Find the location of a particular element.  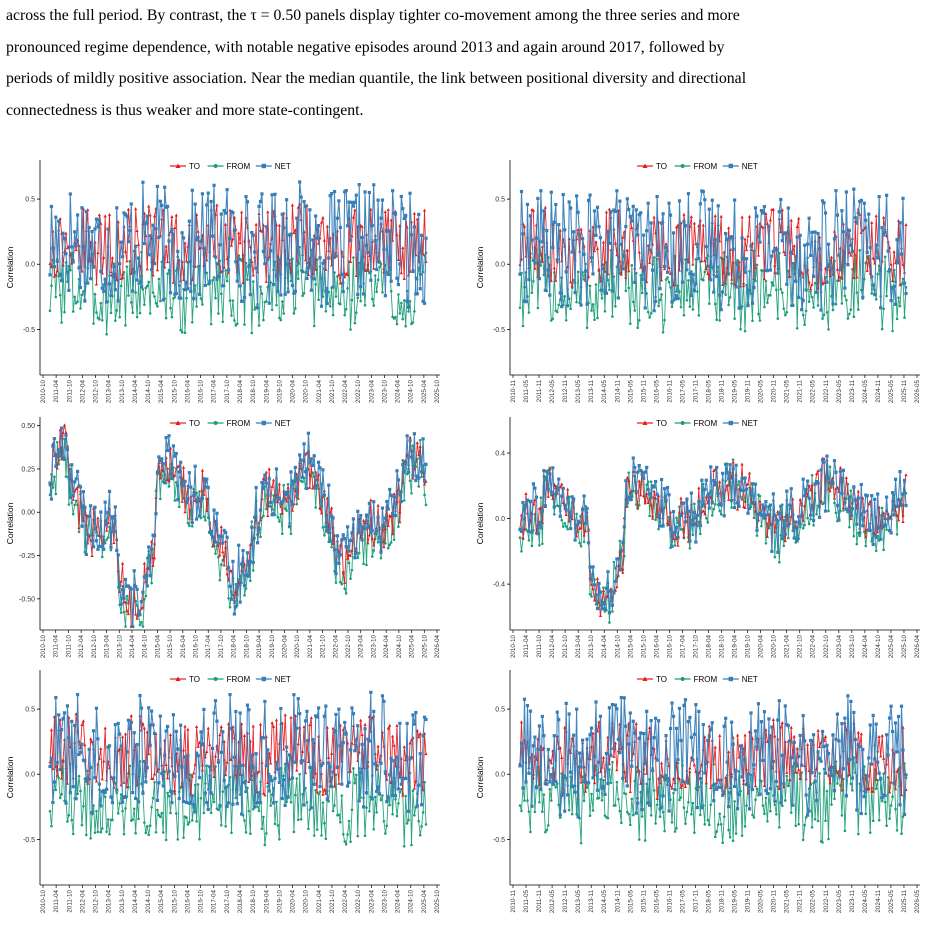

x-tick-label: 2015-04 is located at coordinates (157, 647).